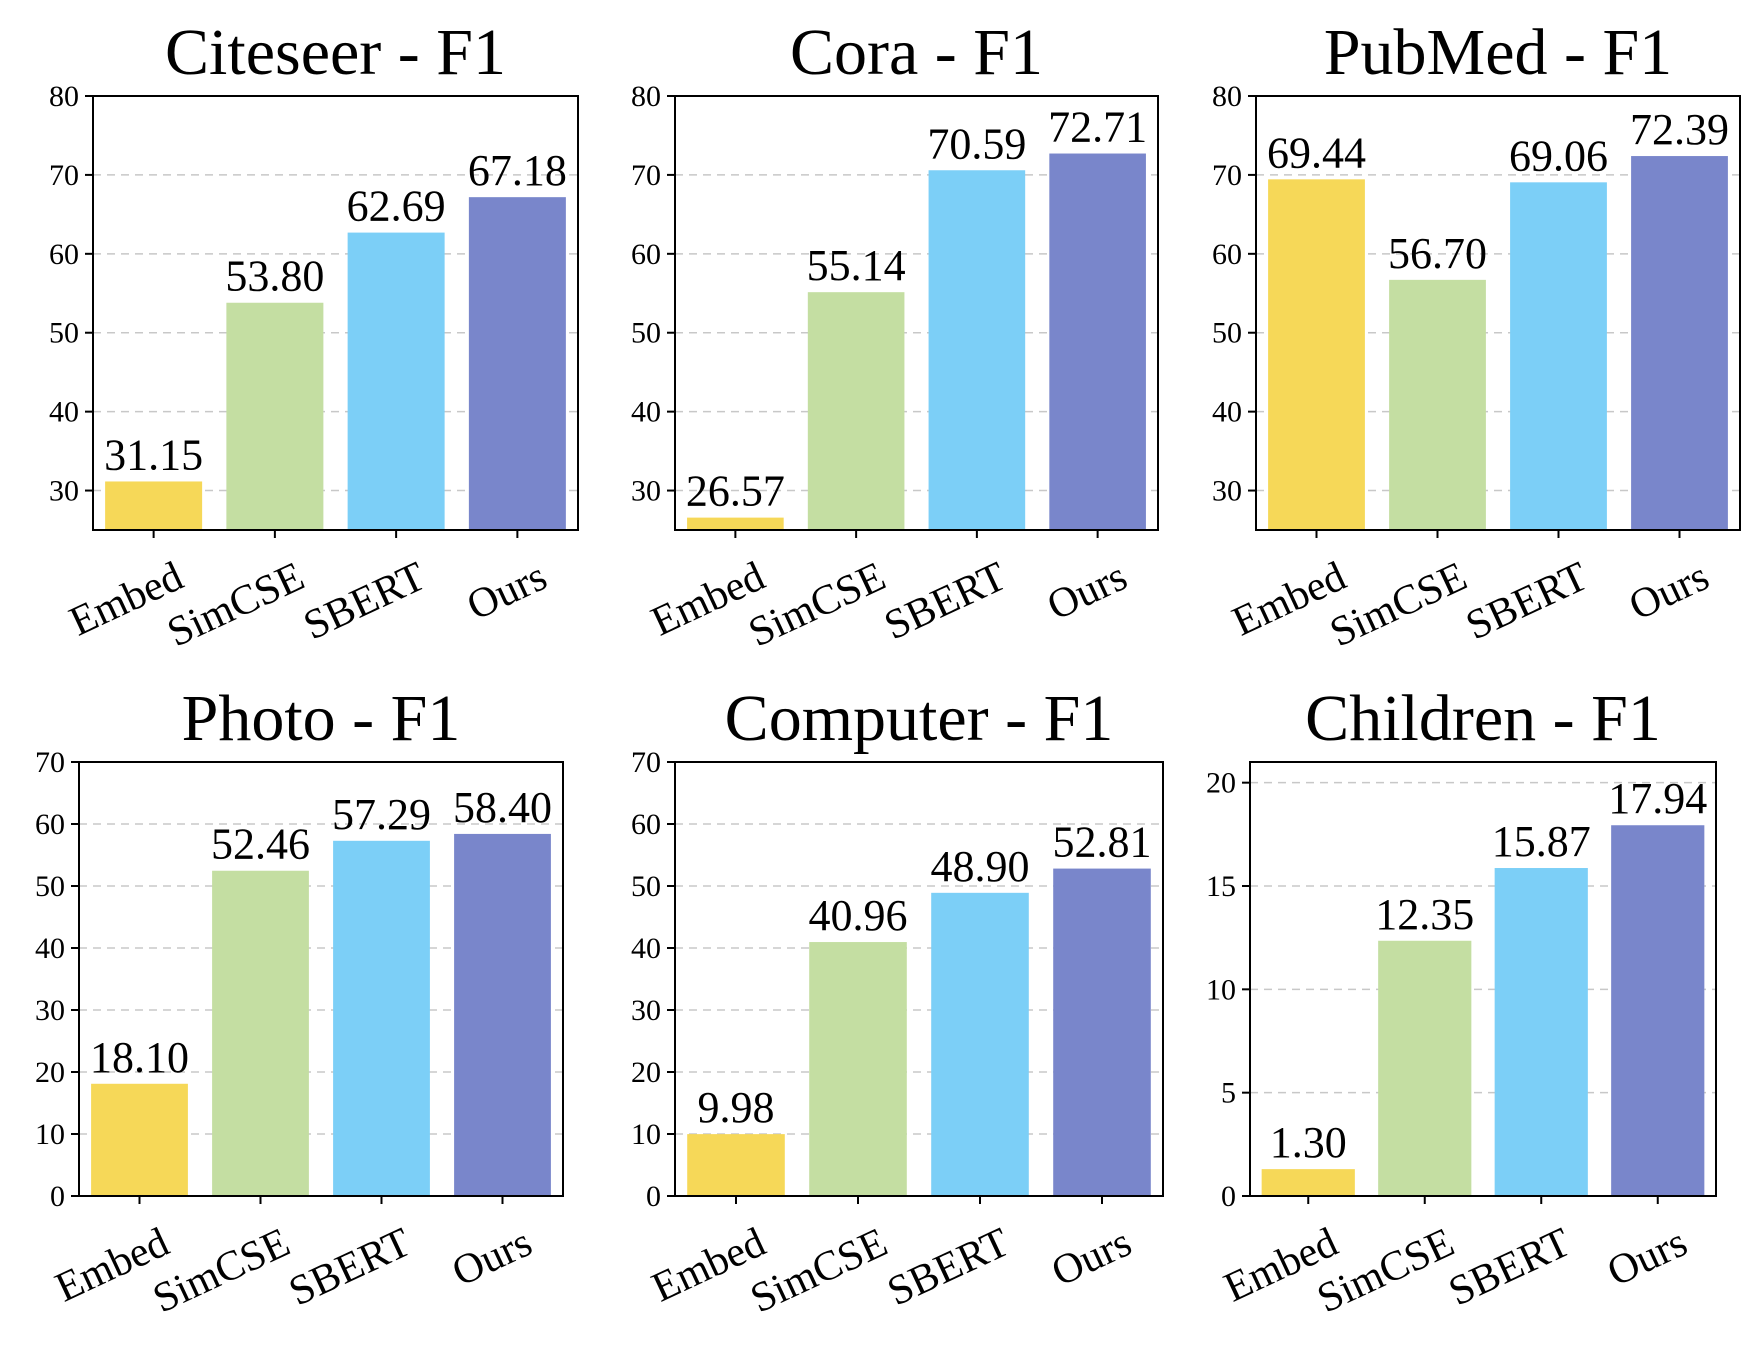  Describe the element at coordinates (919, 718) in the screenshot. I see `chart-title: Computer - F1` at that location.